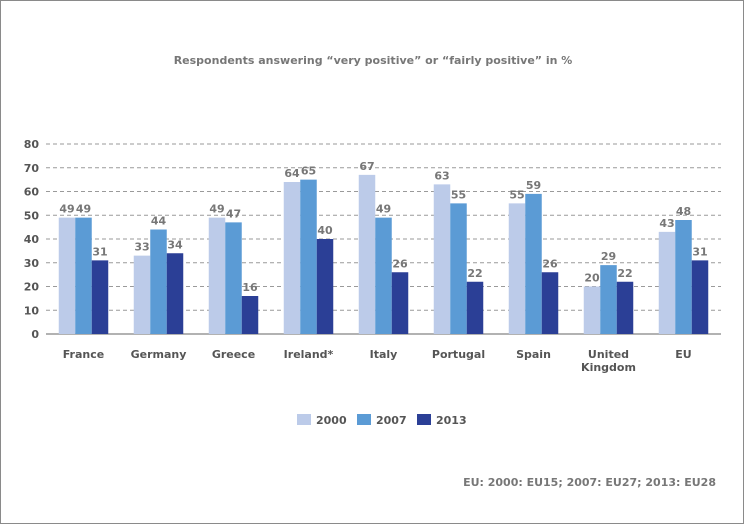 The image size is (744, 525). What do you see at coordinates (308, 171) in the screenshot?
I see `data-label: 65` at bounding box center [308, 171].